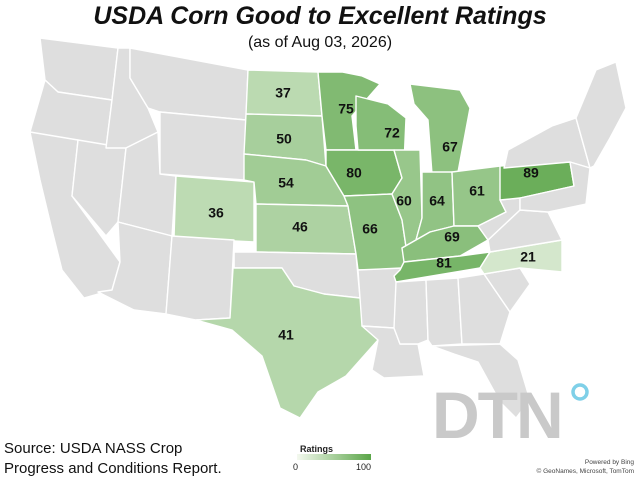  Describe the element at coordinates (392, 133) in the screenshot. I see `rating-label-wi: 72` at that location.